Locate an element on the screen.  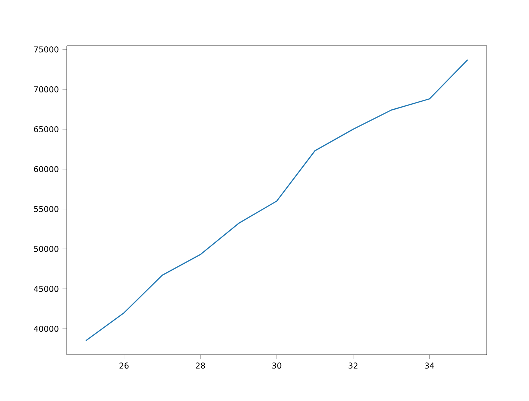
x-tick-label: 28 is located at coordinates (201, 365).